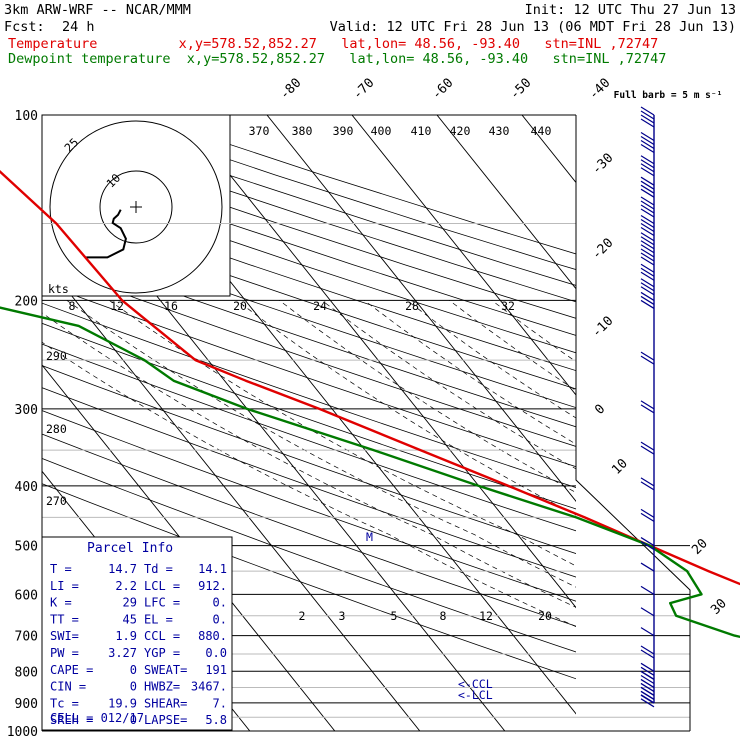 The height and width of the screenshot is (740, 740). What do you see at coordinates (64, 619) in the screenshot?
I see `parcel-key: TT =` at bounding box center [64, 619].